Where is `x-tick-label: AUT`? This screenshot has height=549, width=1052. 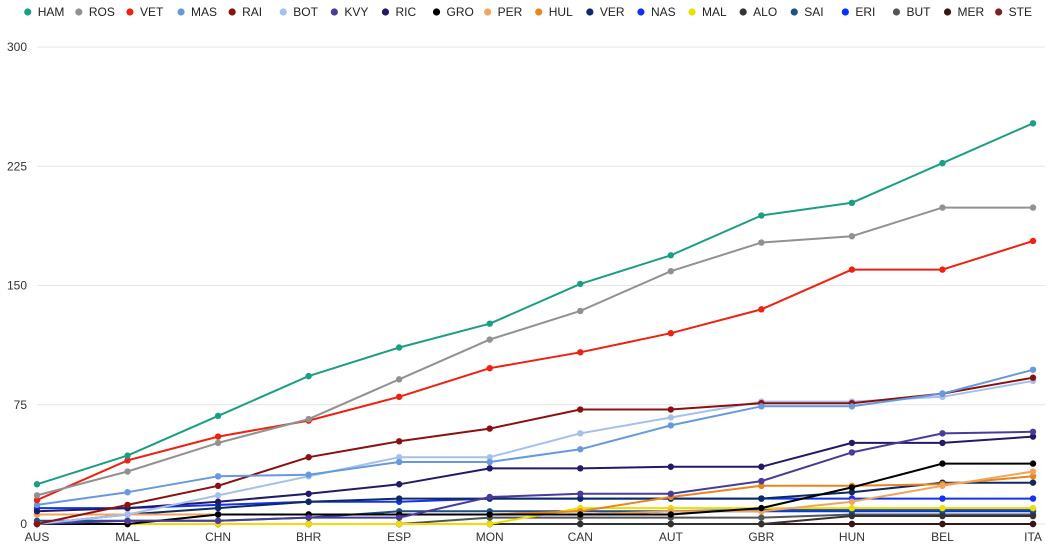 x-tick-label: AUT is located at coordinates (671, 537).